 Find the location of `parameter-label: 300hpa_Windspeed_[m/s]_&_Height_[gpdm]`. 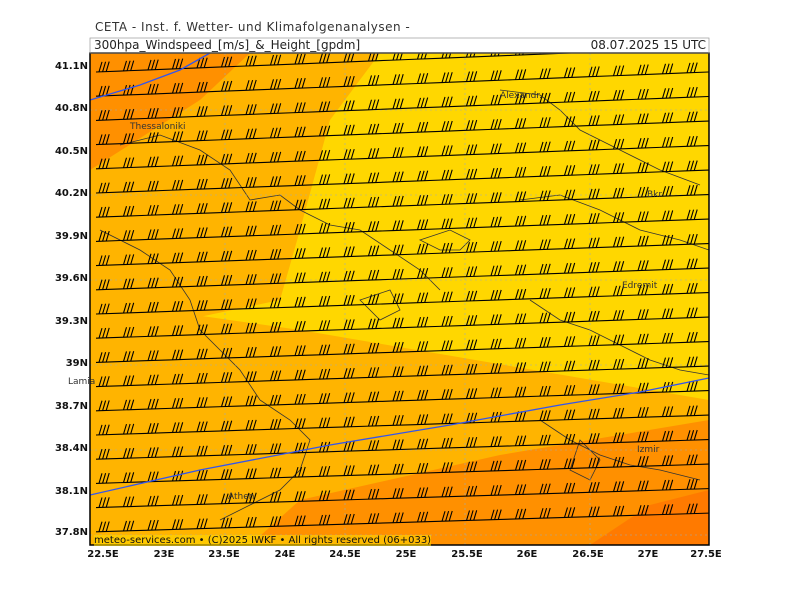

parameter-label: 300hpa_Windspeed_[m/s]_&_Height_[gpdm] is located at coordinates (227, 45).